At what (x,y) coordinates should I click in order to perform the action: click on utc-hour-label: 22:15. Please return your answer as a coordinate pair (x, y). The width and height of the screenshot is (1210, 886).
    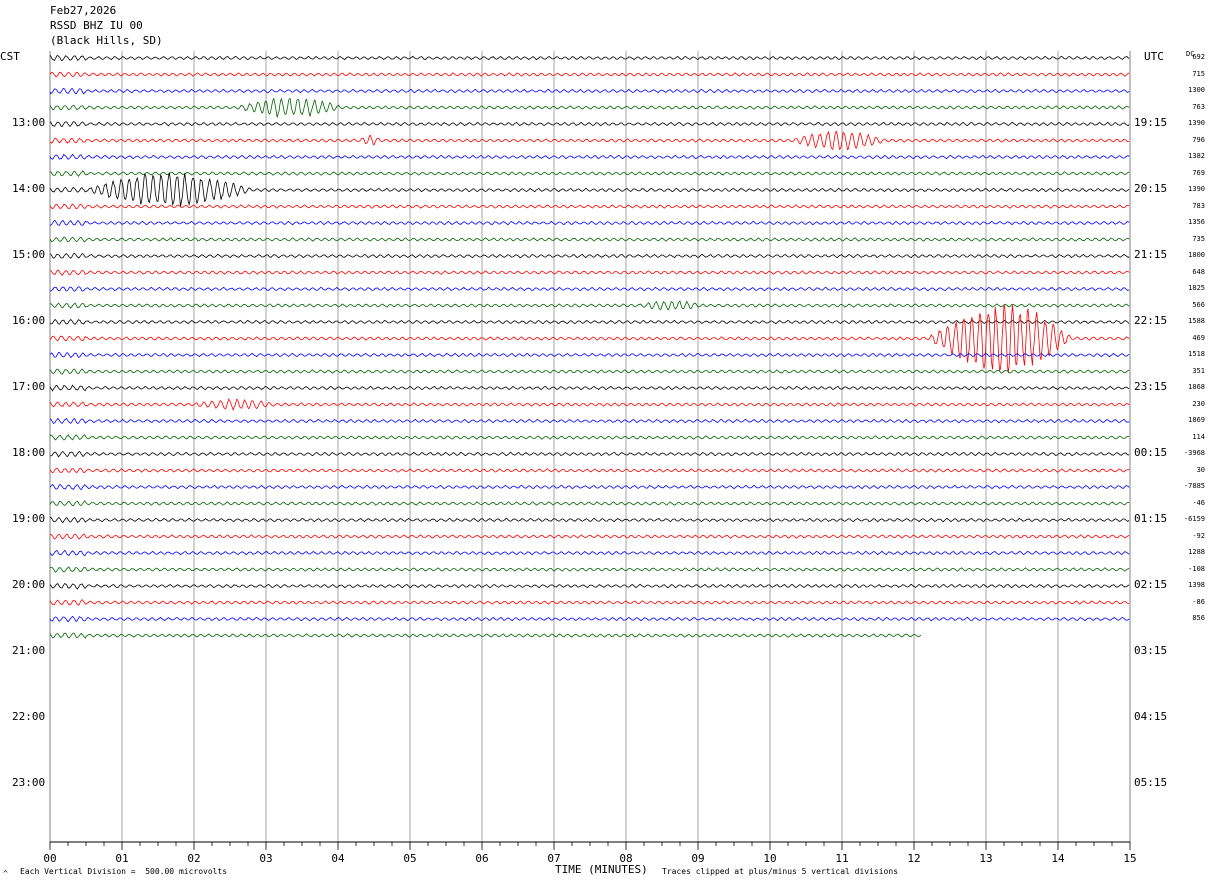
    Looking at the image, I should click on (1151, 320).